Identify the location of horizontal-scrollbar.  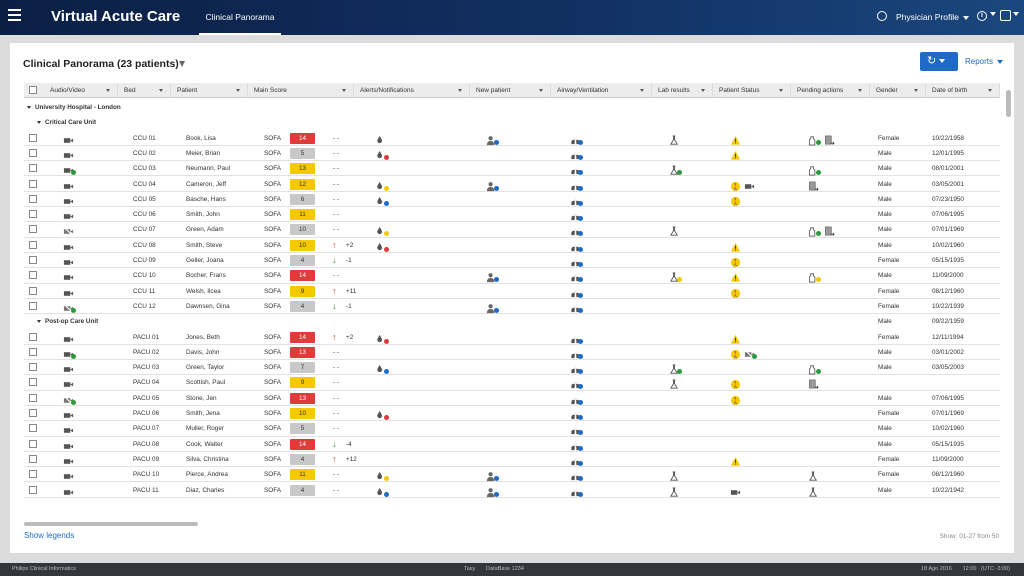
(111, 524).